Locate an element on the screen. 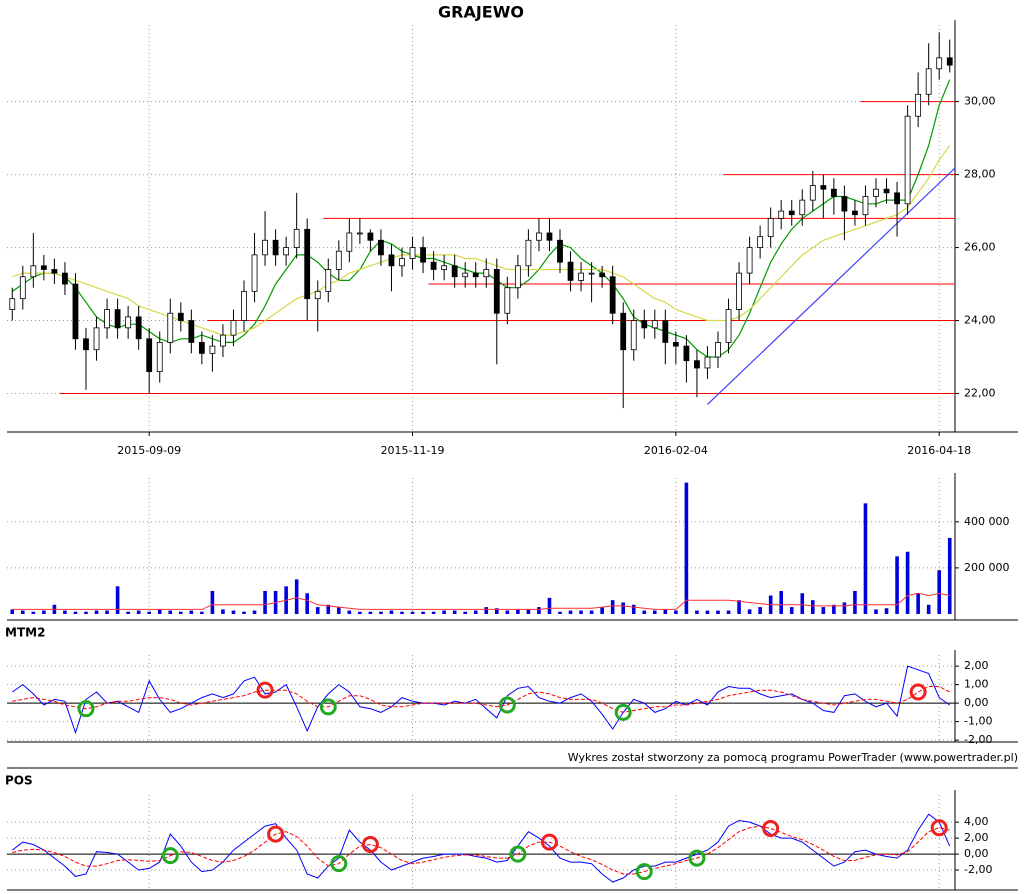 The width and height of the screenshot is (1024, 894). y-tick-label: 30,00 is located at coordinates (980, 101).